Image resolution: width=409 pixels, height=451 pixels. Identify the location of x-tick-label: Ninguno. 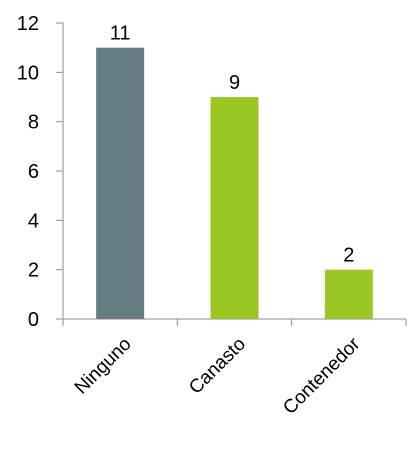
(103, 366).